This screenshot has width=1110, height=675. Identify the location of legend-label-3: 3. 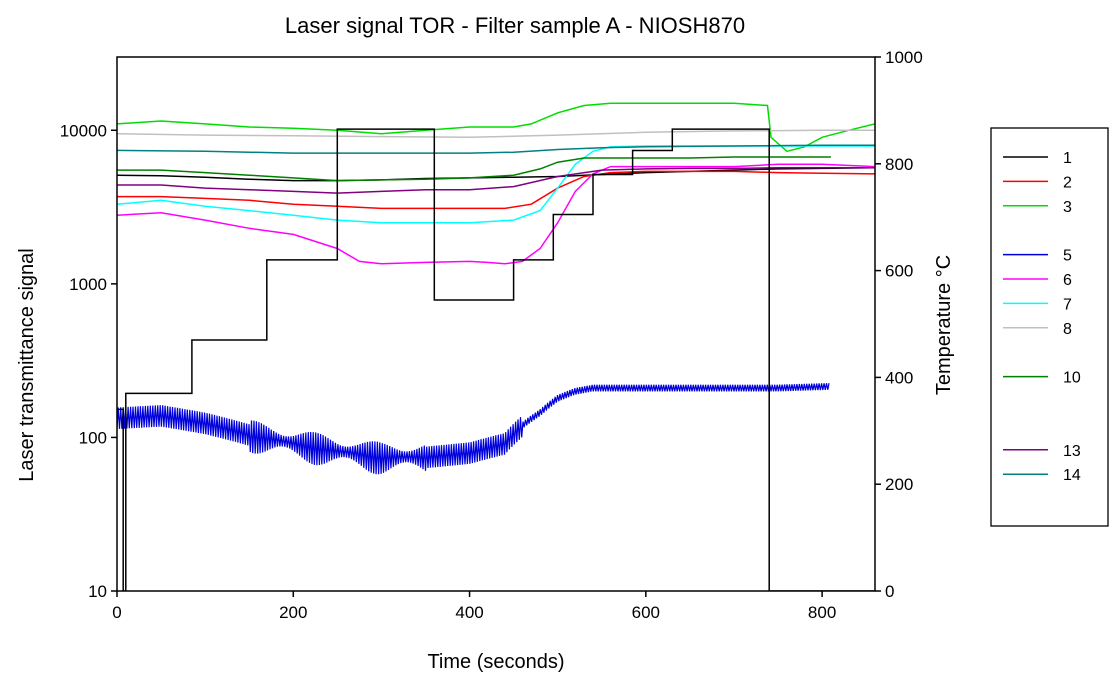
(1067, 207).